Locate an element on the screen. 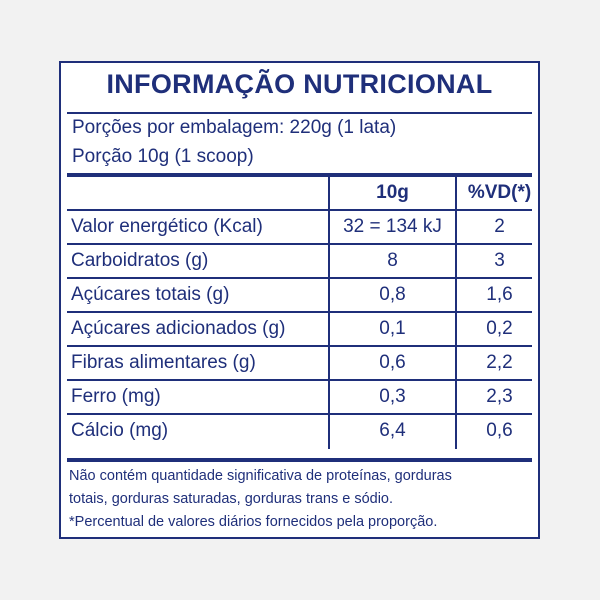  nutrient-name: Valor energético (Kcal) is located at coordinates (167, 226).